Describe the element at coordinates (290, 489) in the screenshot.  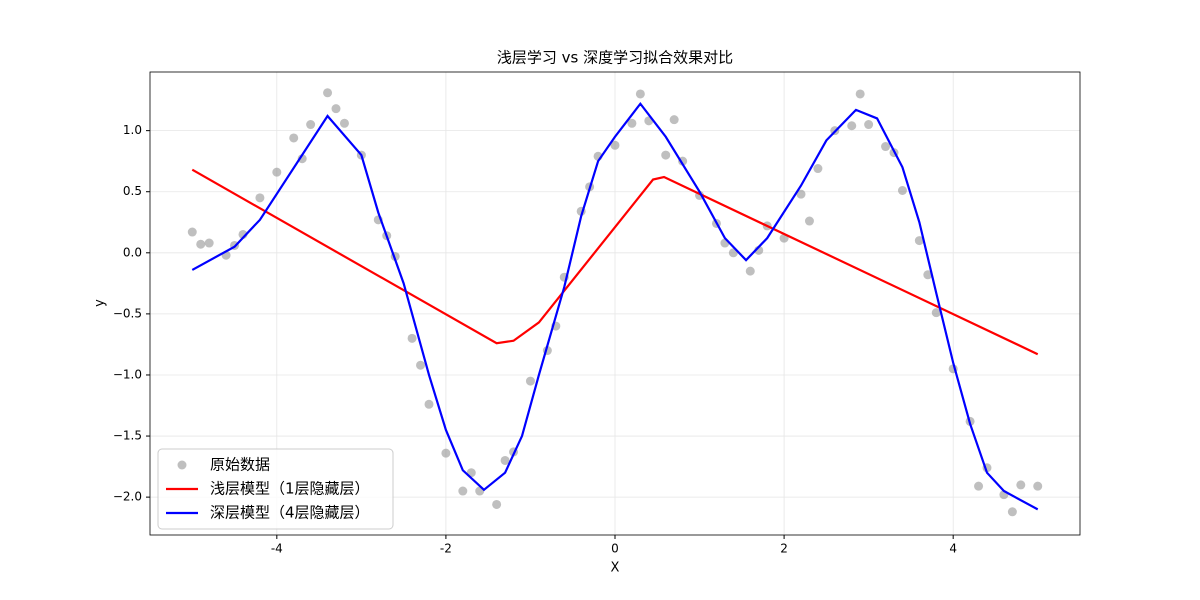
I see `legend-label: 浅层模型（1层隐藏层）` at that location.